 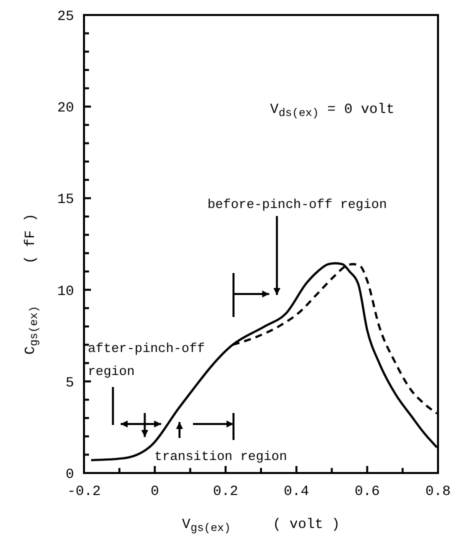 I want to click on y-tick-label: 15, so click(x=65, y=200).